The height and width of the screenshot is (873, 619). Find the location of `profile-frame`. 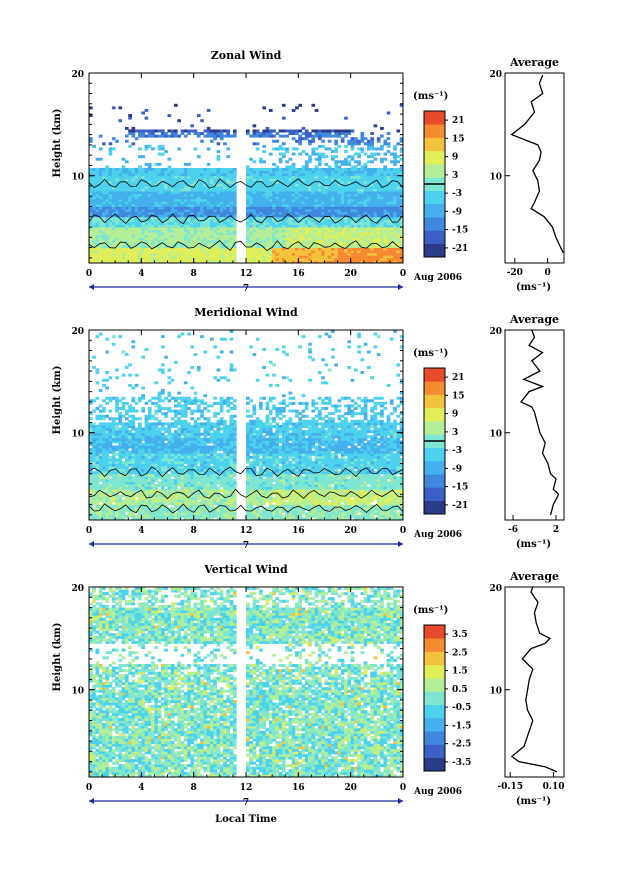

profile-frame is located at coordinates (534, 168).